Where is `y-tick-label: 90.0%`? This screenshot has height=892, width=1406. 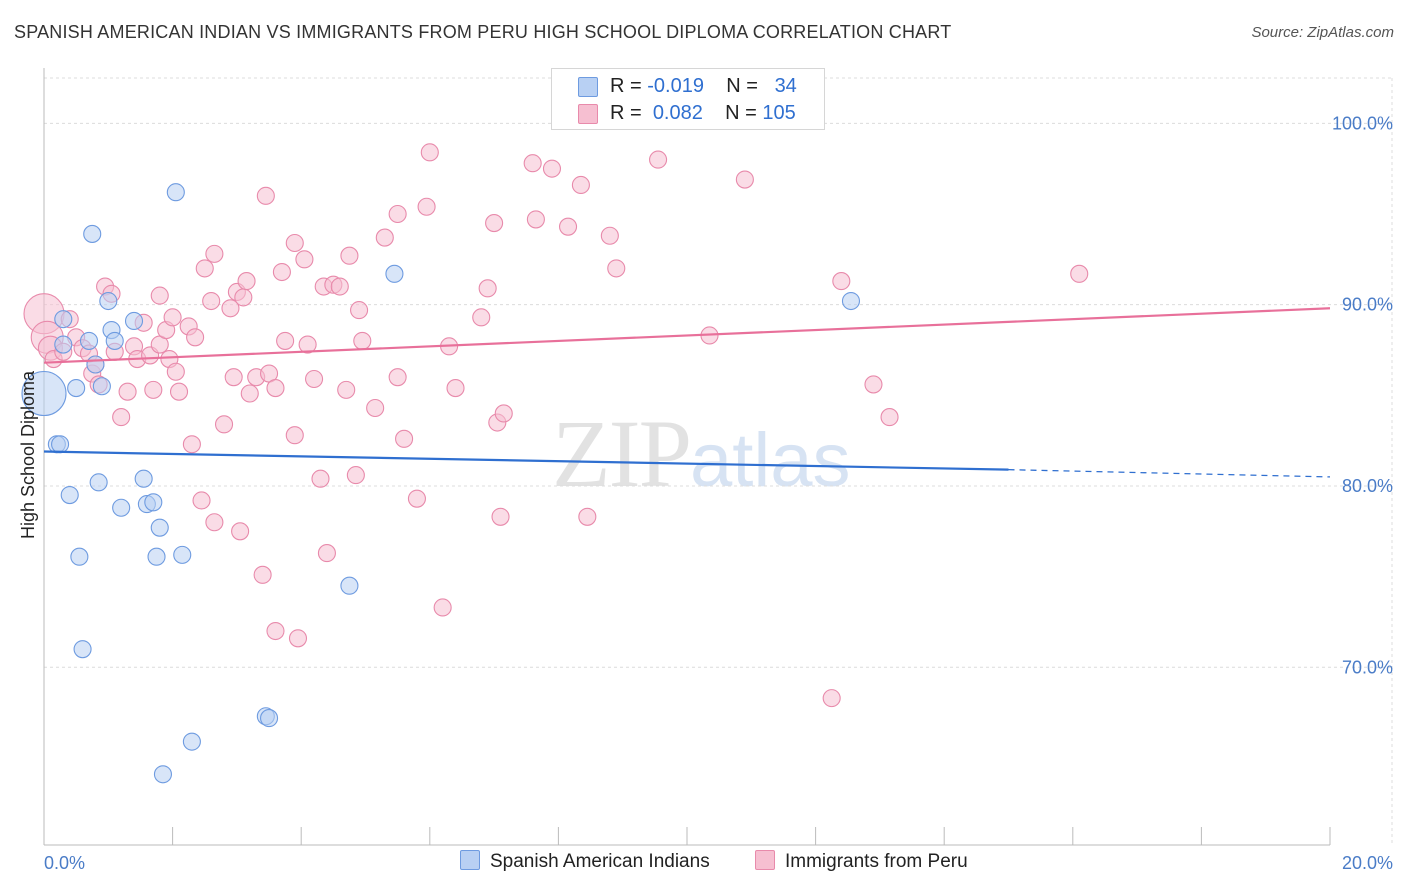 y-tick-label: 90.0% is located at coordinates (1367, 305).